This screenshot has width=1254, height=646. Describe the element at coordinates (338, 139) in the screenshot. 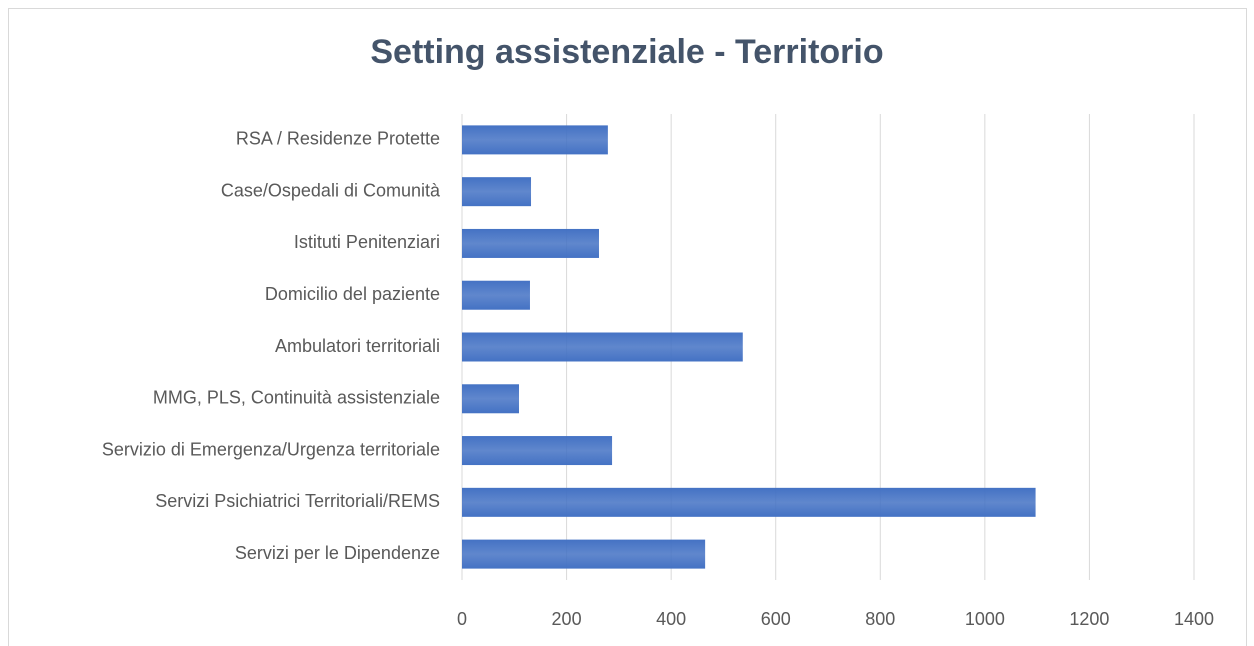

I see `y-tick-label: RSA / Residenze Protette` at that location.